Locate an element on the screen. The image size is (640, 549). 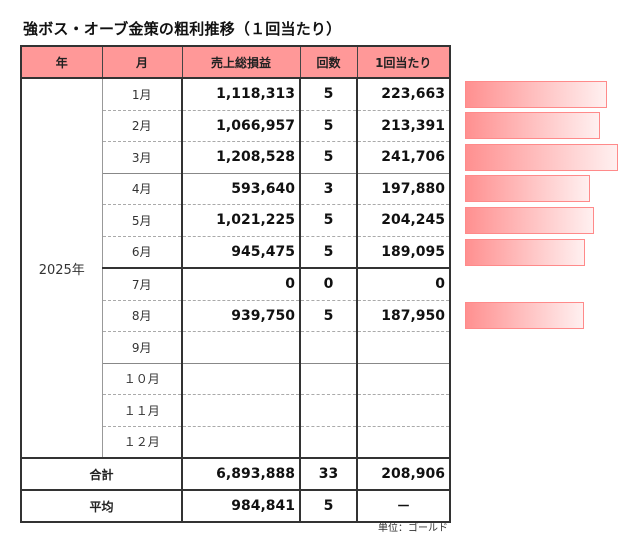
count-cell: 3 is located at coordinates (329, 189).